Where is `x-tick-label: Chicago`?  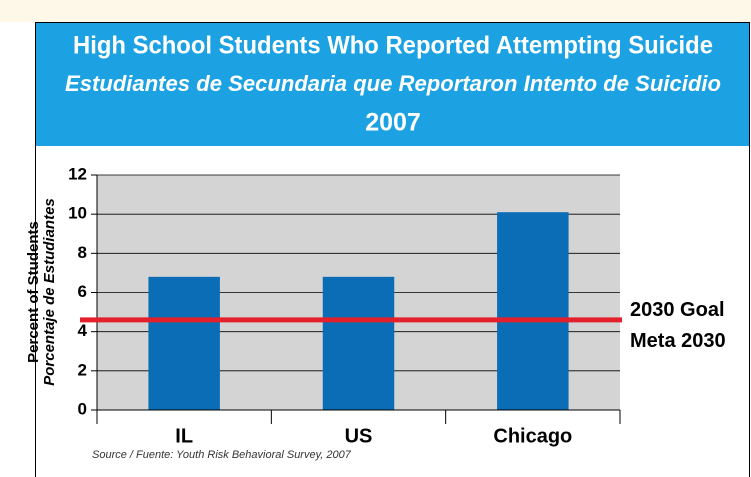
x-tick-label: Chicago is located at coordinates (532, 436).